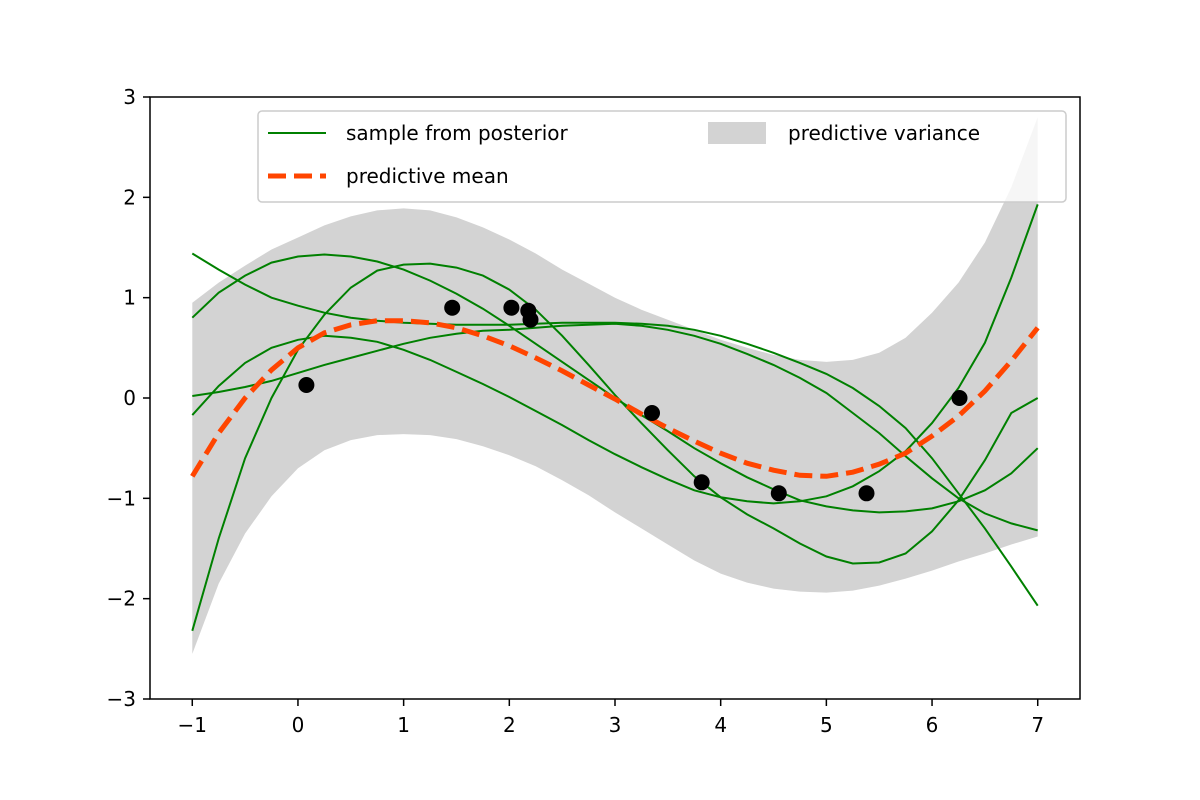  I want to click on y-tick-label: −2, so click(121, 599).